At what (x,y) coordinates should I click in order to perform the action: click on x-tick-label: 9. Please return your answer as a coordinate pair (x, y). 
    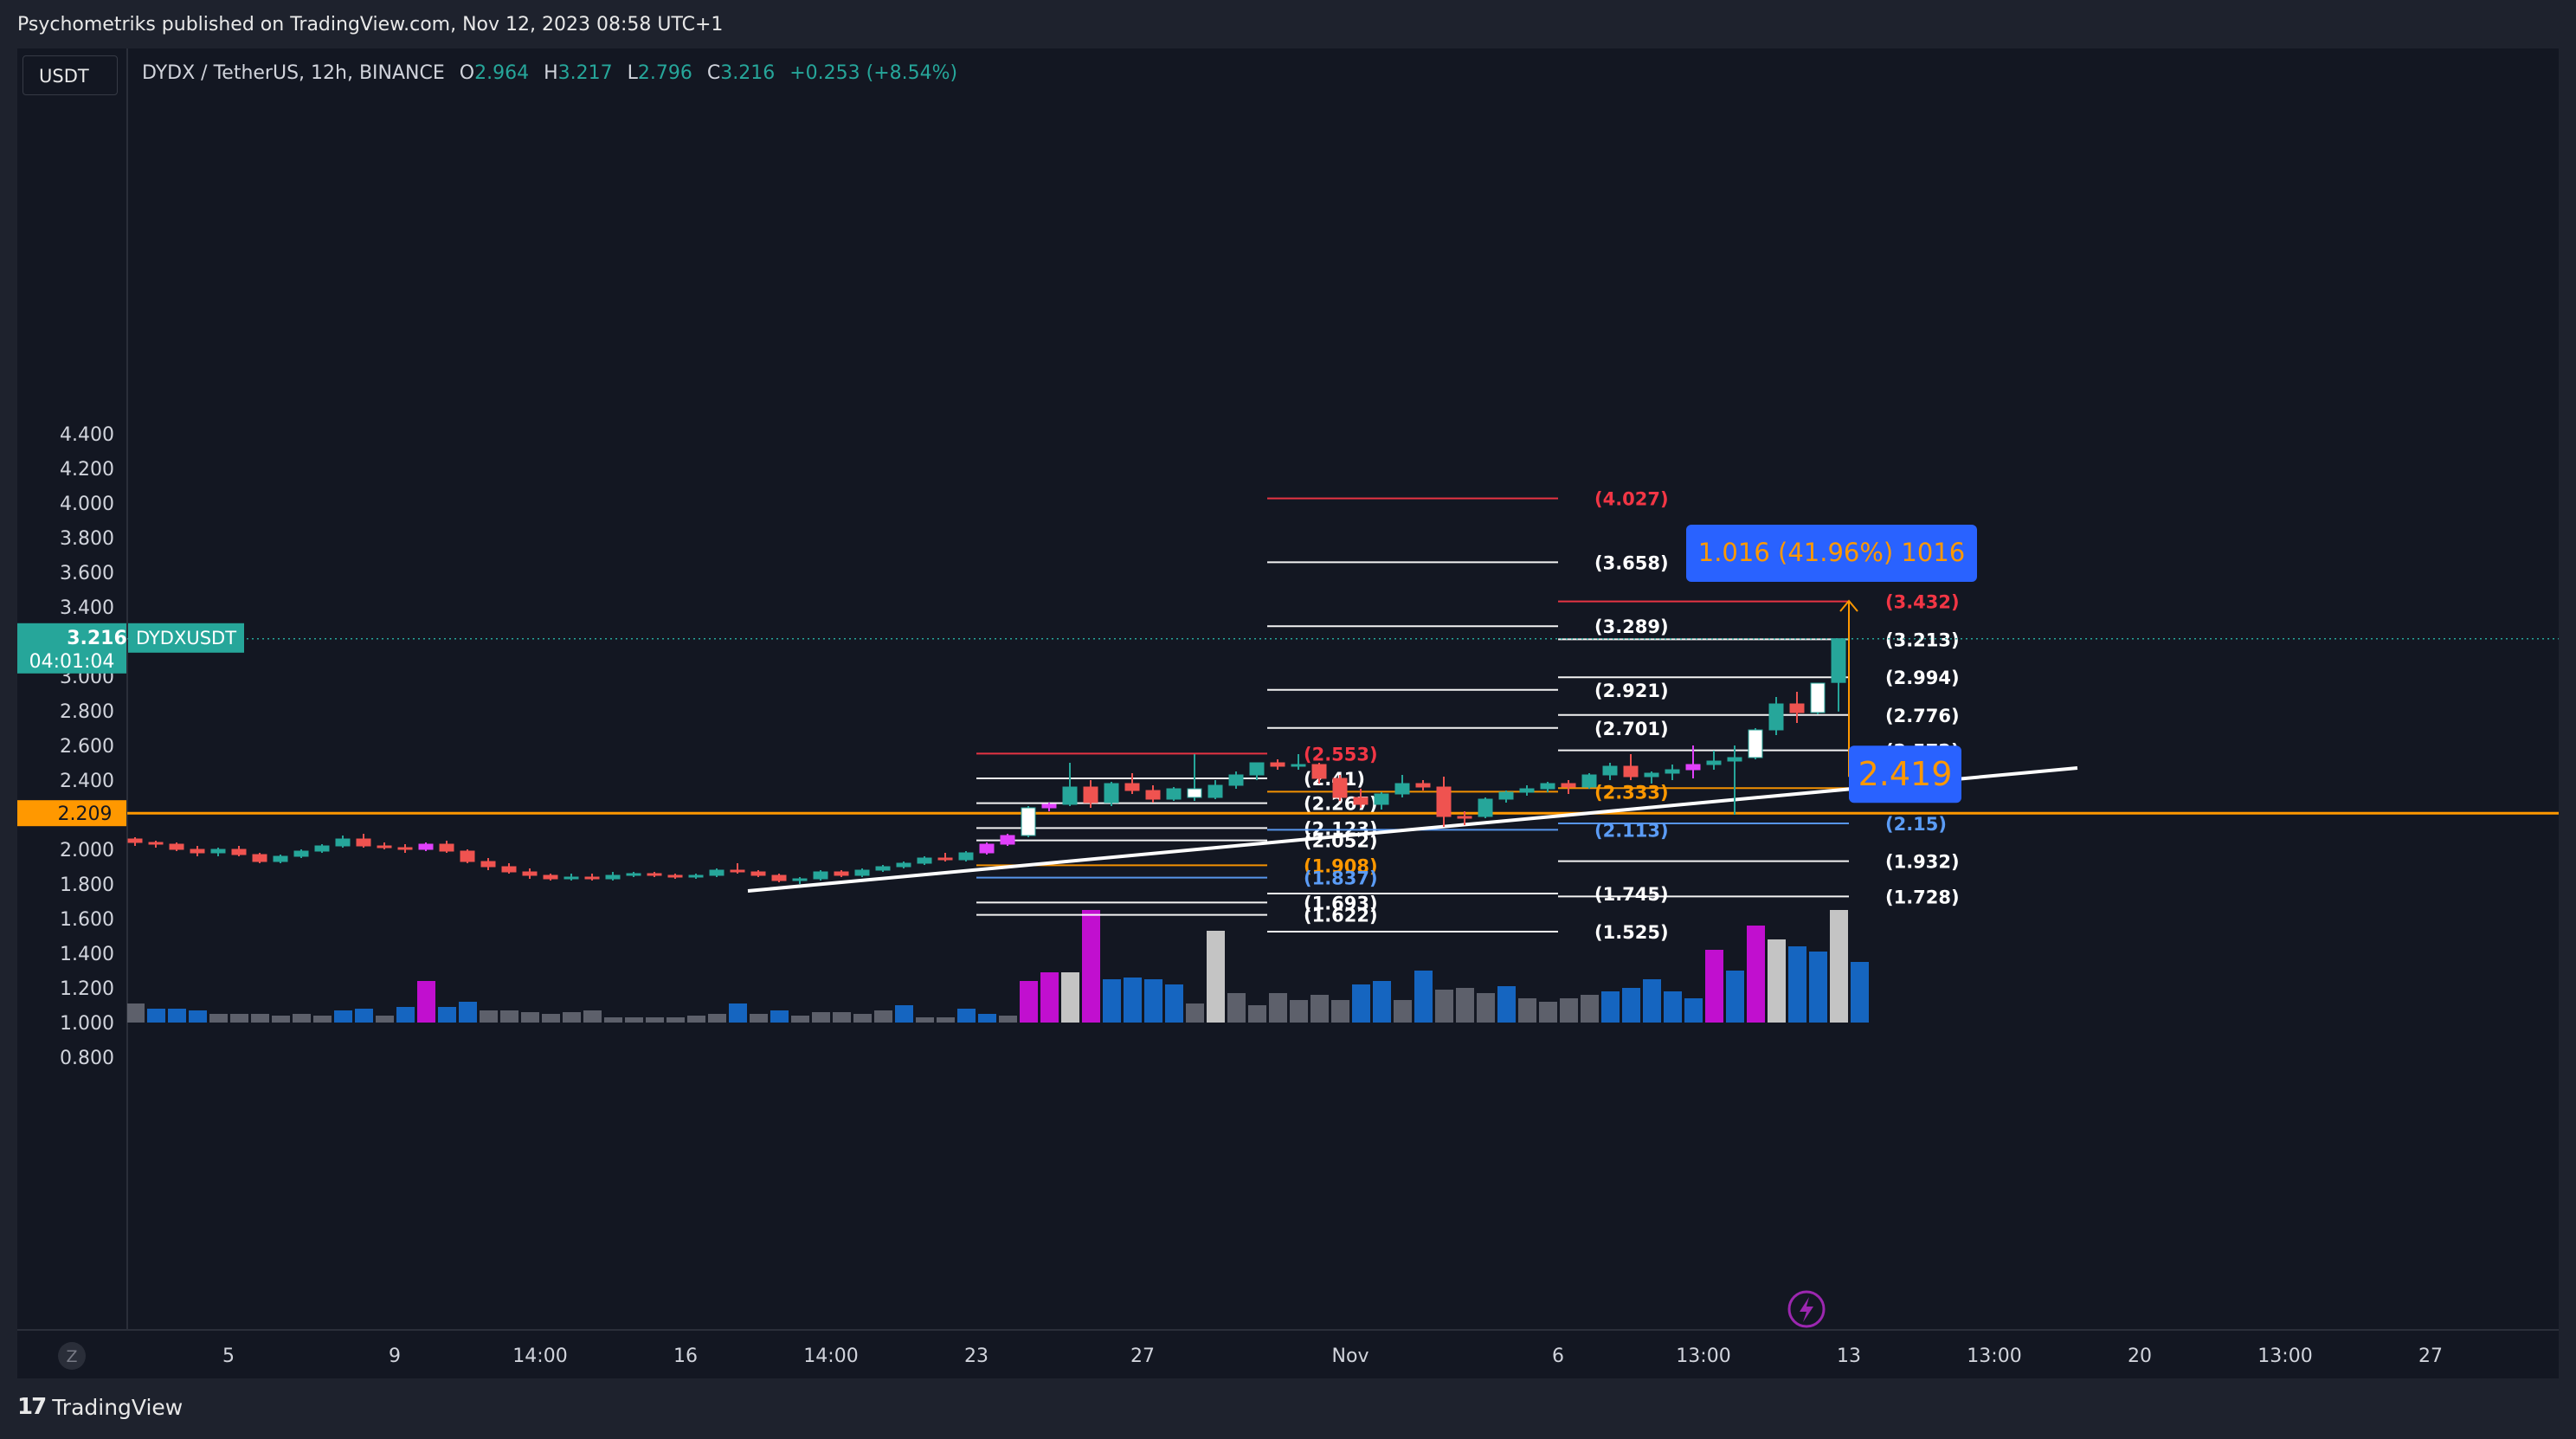
    Looking at the image, I should click on (395, 1356).